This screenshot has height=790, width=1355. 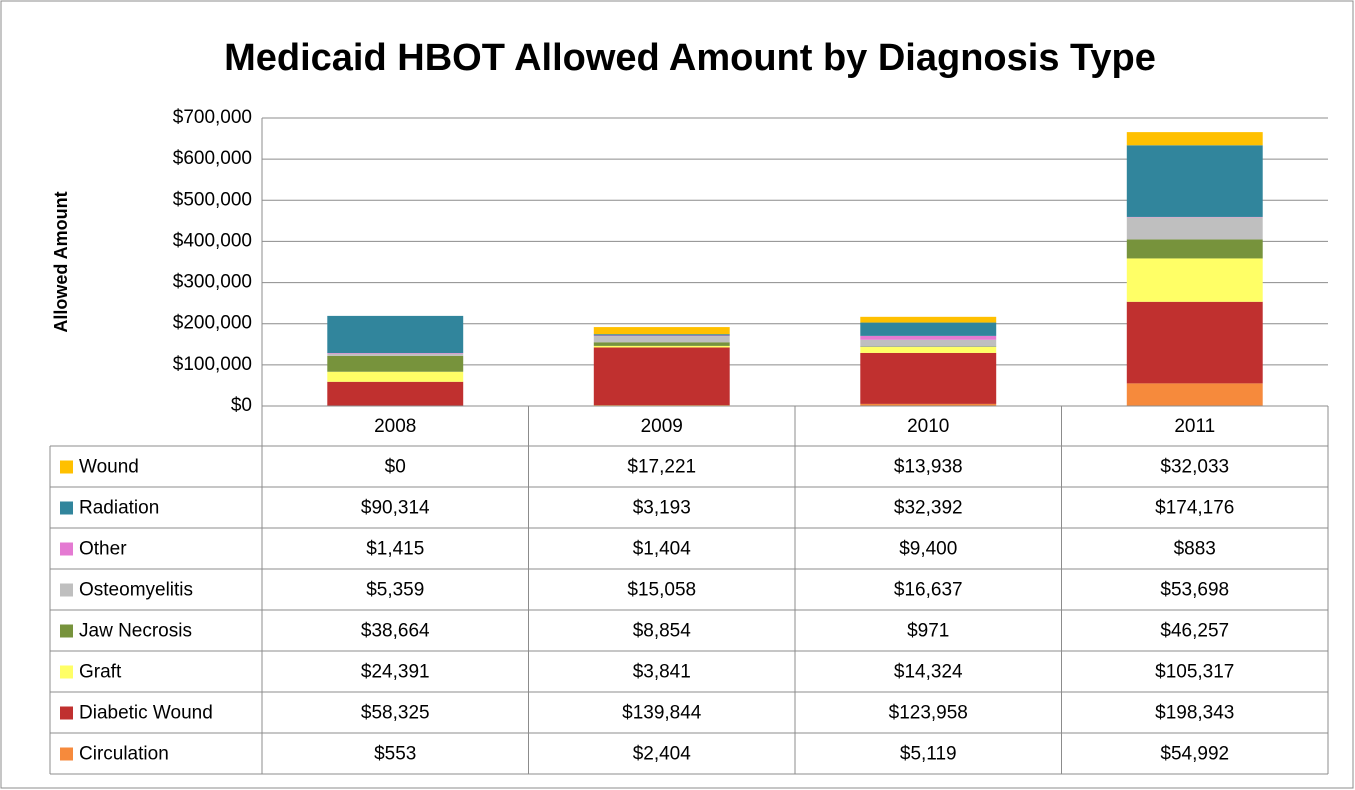 I want to click on table-cell: $123,958, so click(x=928, y=713).